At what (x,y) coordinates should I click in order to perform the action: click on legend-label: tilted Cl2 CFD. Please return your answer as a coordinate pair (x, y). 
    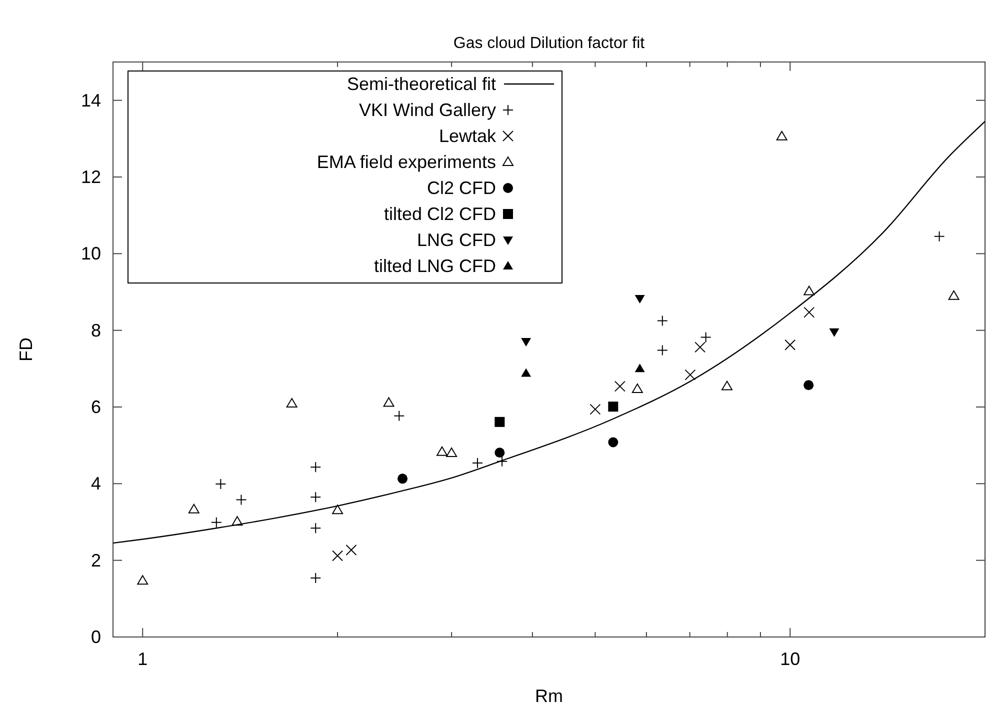
    Looking at the image, I should click on (440, 214).